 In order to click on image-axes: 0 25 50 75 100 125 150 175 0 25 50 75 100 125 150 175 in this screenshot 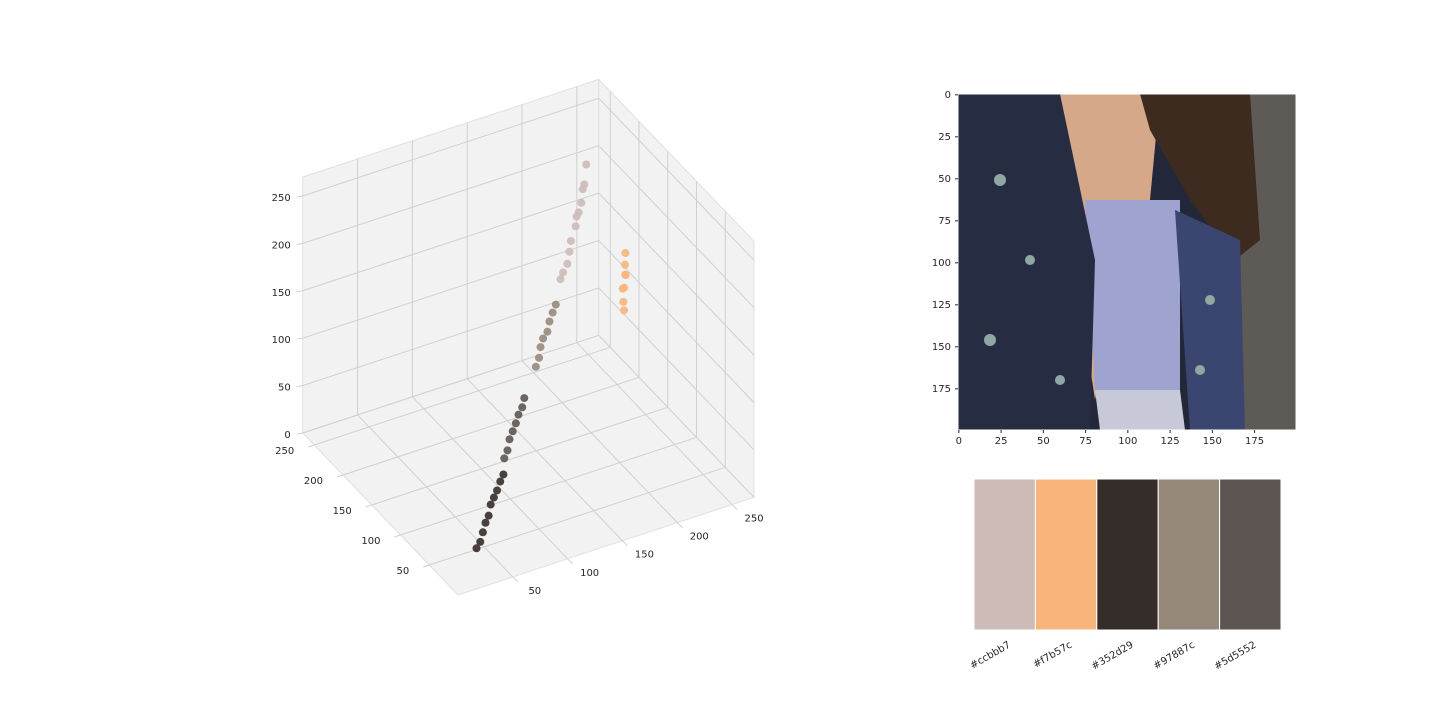, I will do `click(1114, 268)`.